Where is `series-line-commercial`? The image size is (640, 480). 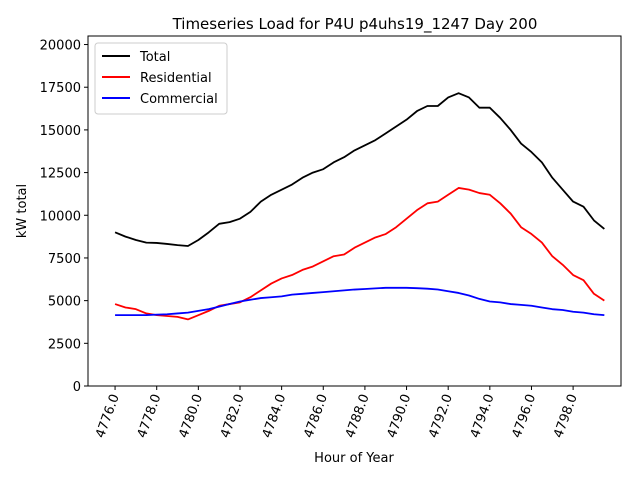 series-line-commercial is located at coordinates (360, 301).